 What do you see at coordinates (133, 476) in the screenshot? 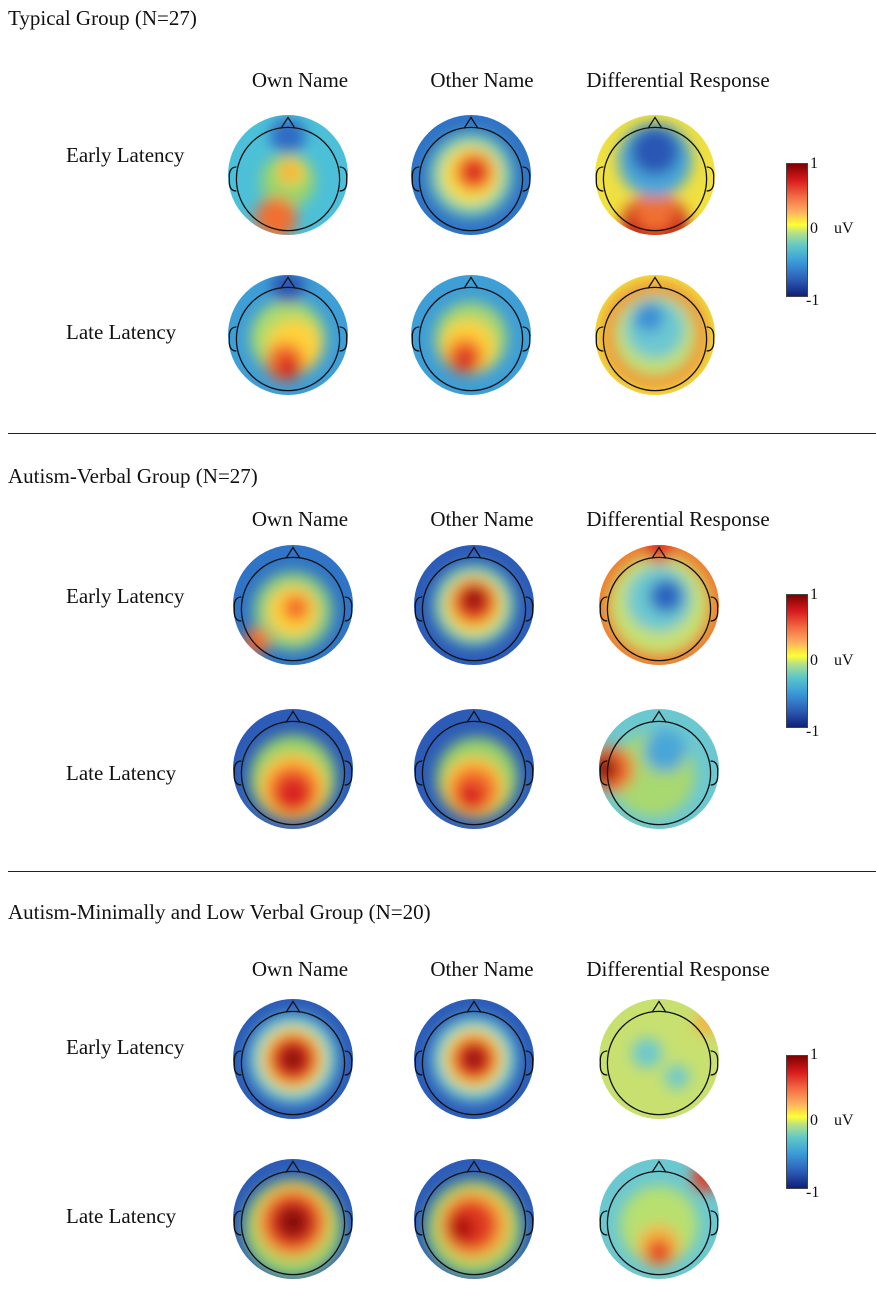
I see `group-title: Autism-Verbal Group (N=27)` at bounding box center [133, 476].